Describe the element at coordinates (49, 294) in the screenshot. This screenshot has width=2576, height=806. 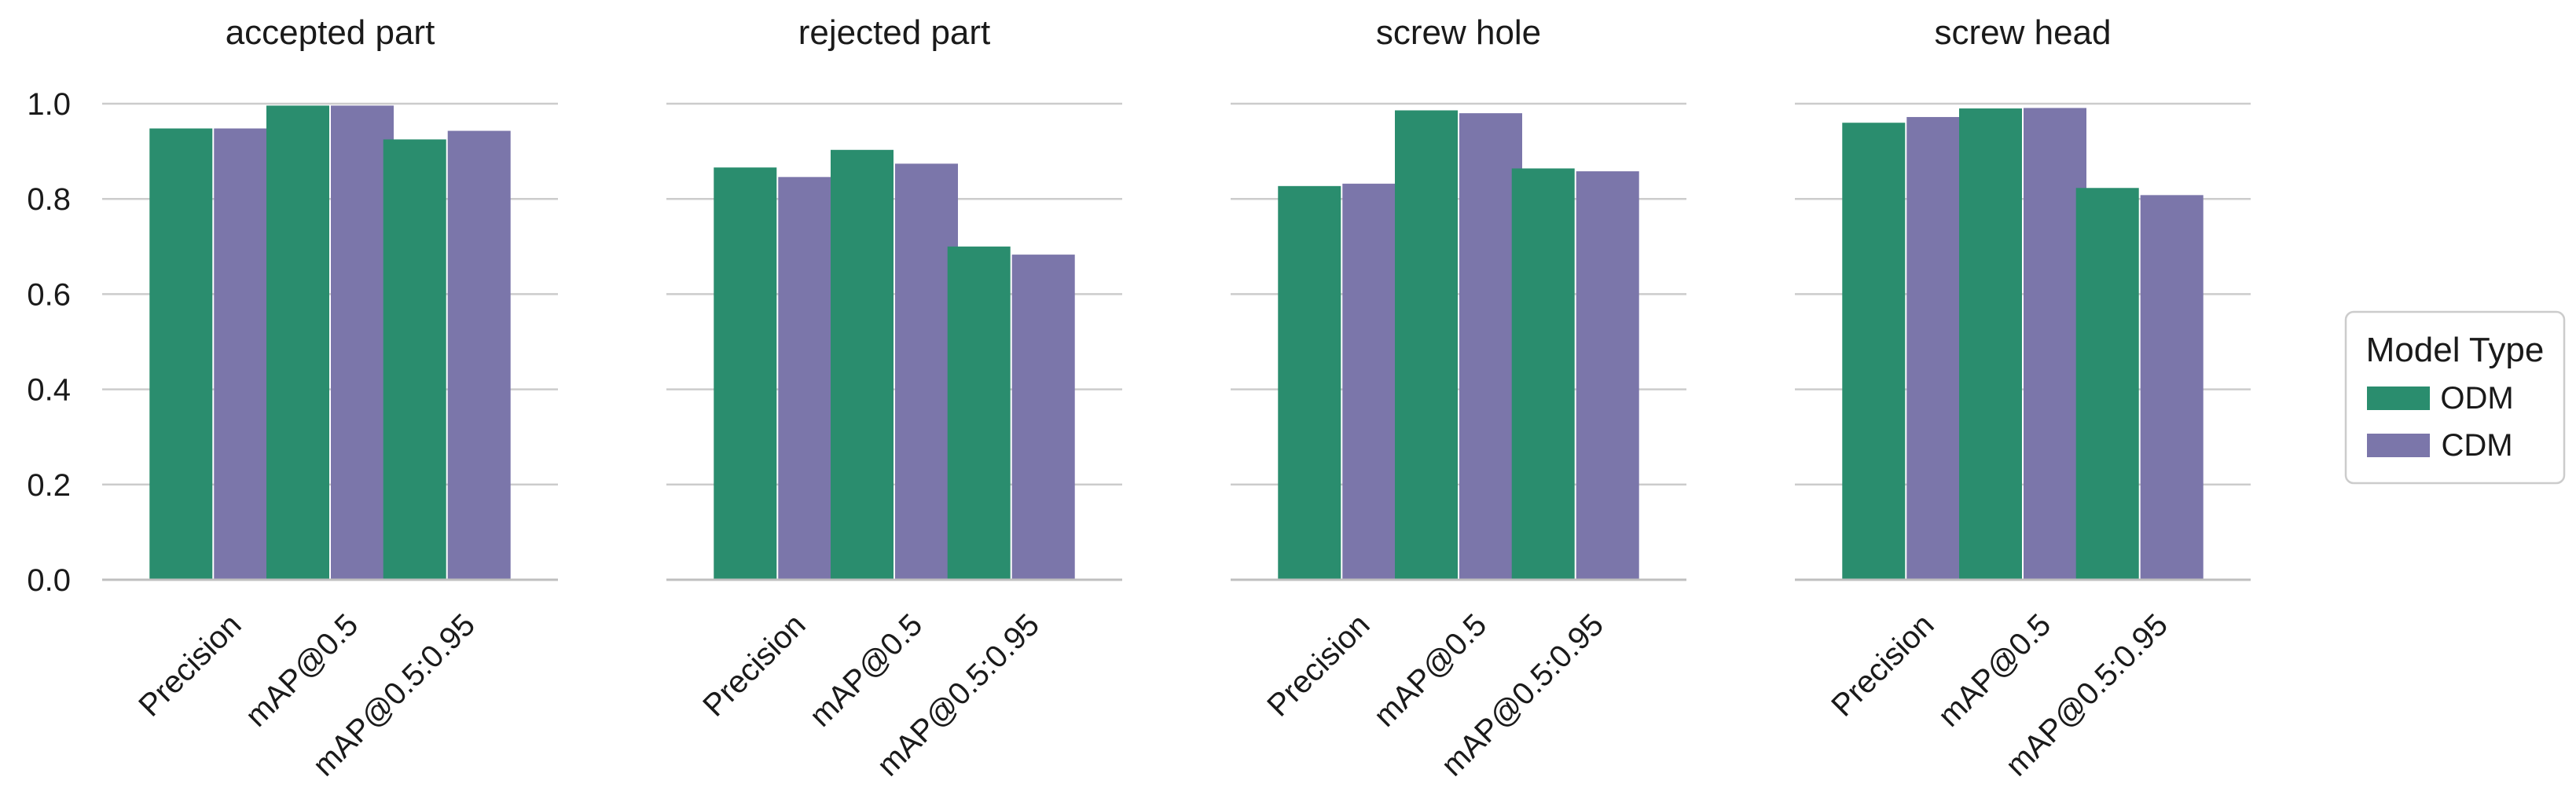
I see `y-tick-label: 0.6` at that location.